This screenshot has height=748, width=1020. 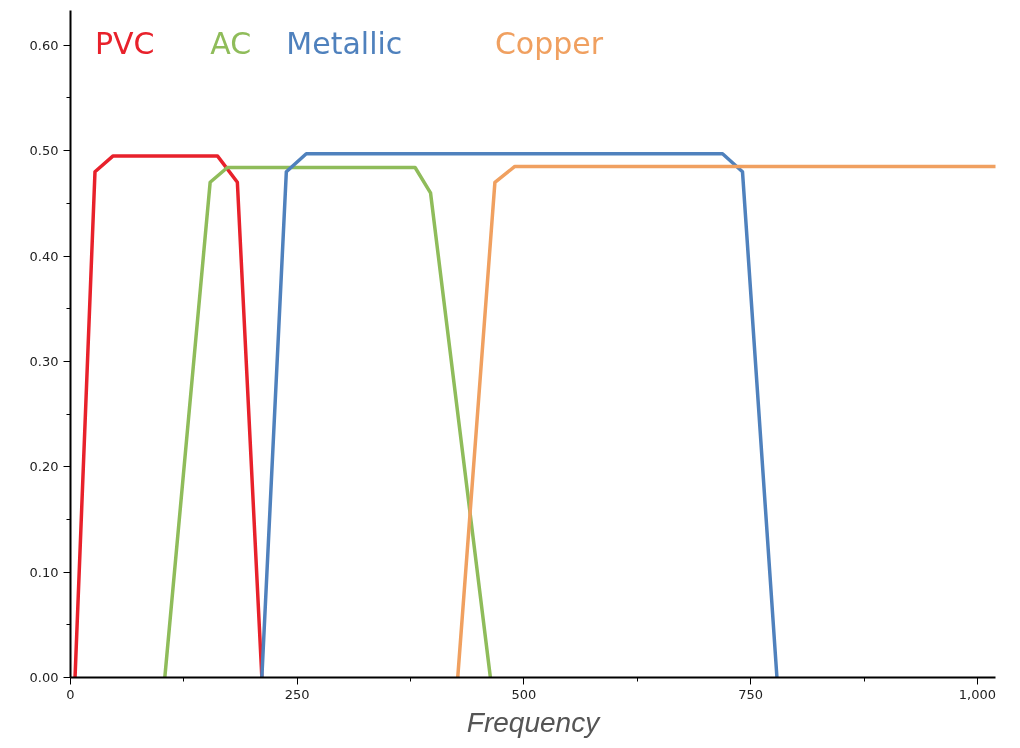 What do you see at coordinates (44, 256) in the screenshot?
I see `y-tick-label: 0.40` at bounding box center [44, 256].